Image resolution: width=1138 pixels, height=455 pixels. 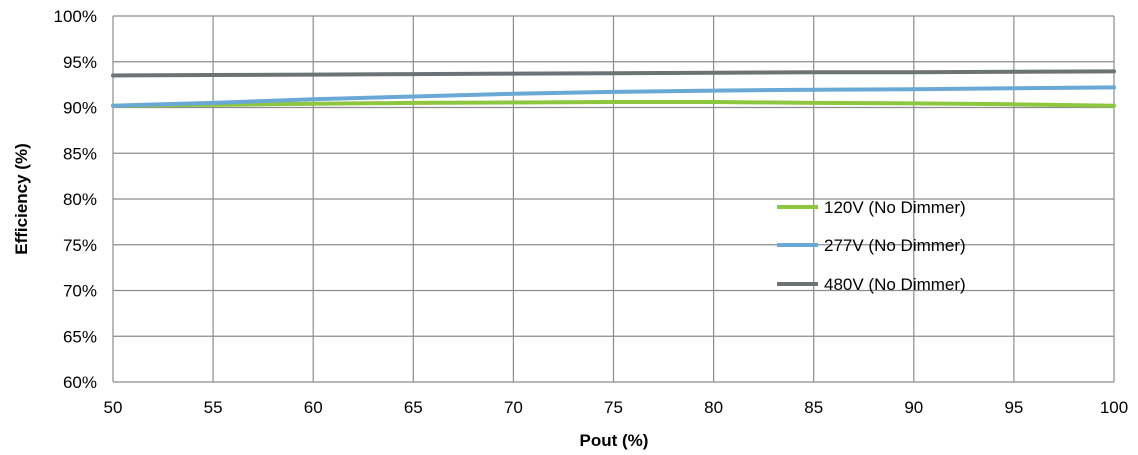 What do you see at coordinates (213, 407) in the screenshot?
I see `x-tick-label: 55` at bounding box center [213, 407].